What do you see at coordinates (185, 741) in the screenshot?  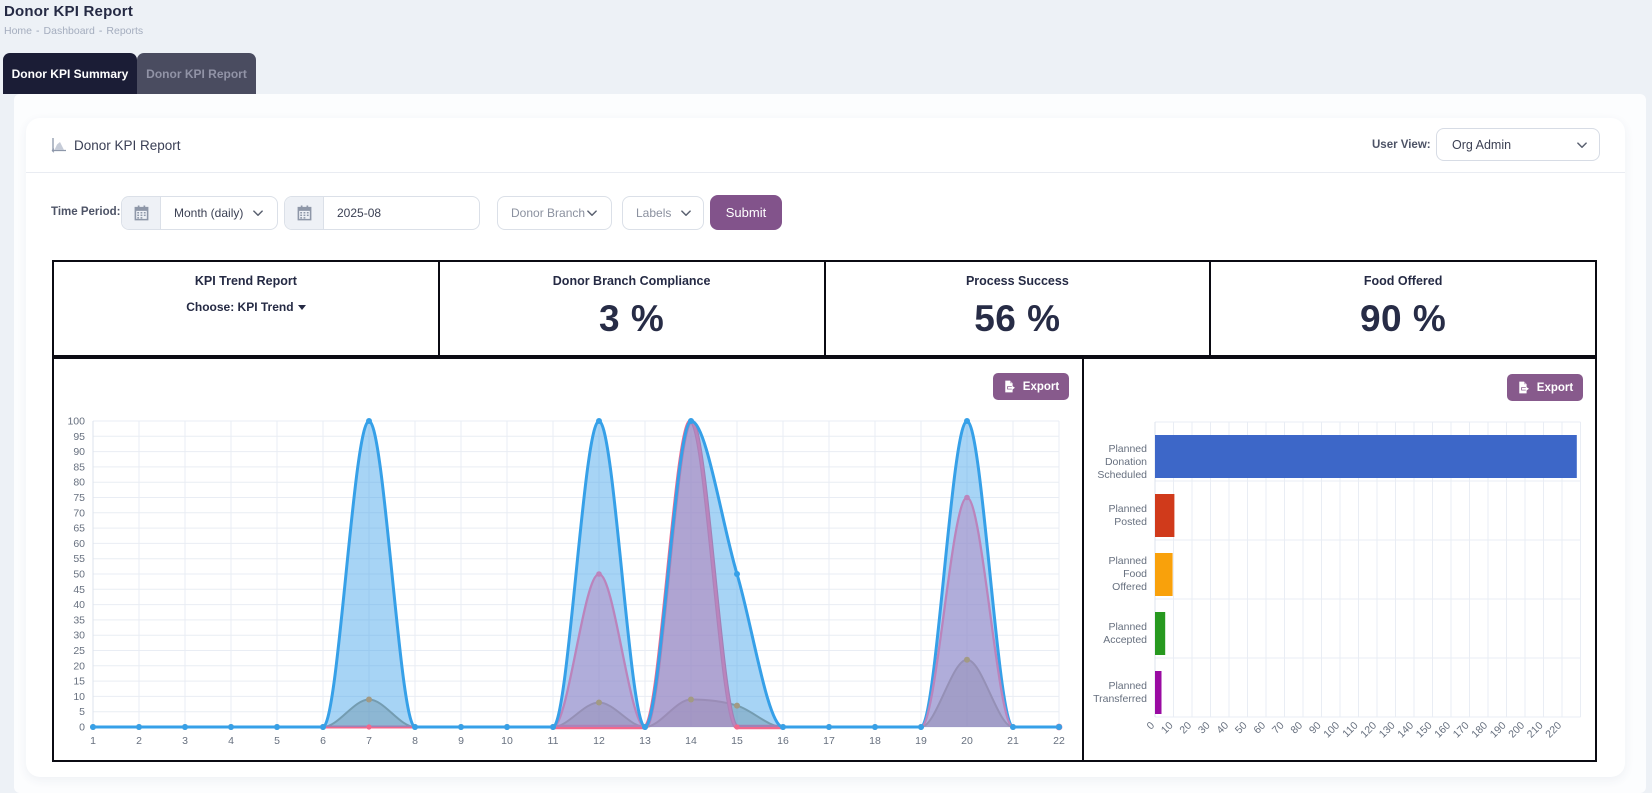 I see `svg-text: 3` at bounding box center [185, 741].